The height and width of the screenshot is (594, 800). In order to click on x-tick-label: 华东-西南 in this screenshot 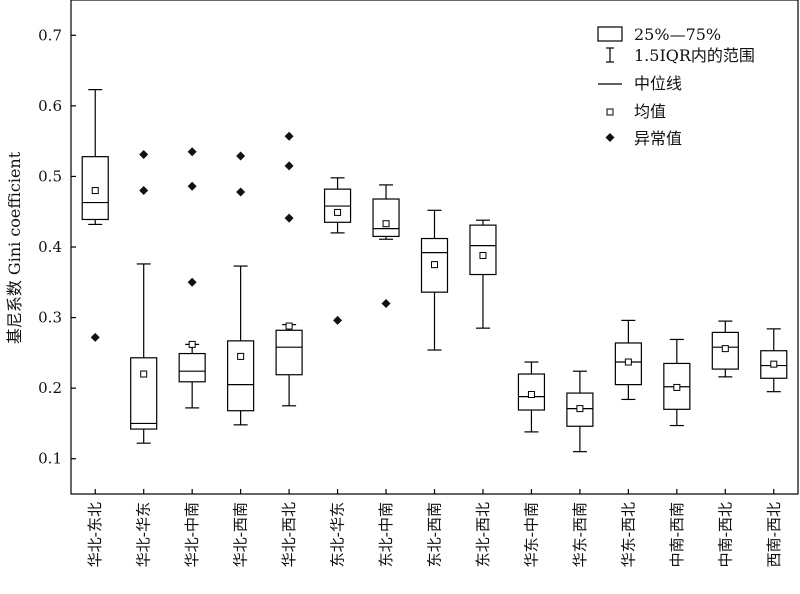, I will do `click(580, 534)`.